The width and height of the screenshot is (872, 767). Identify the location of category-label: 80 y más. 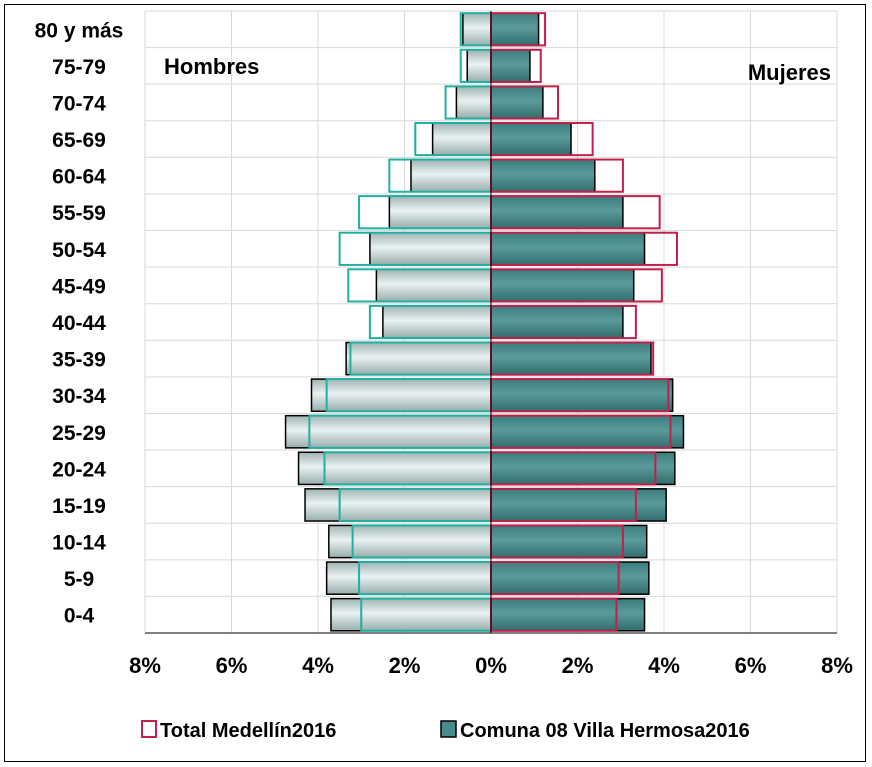
(79, 30).